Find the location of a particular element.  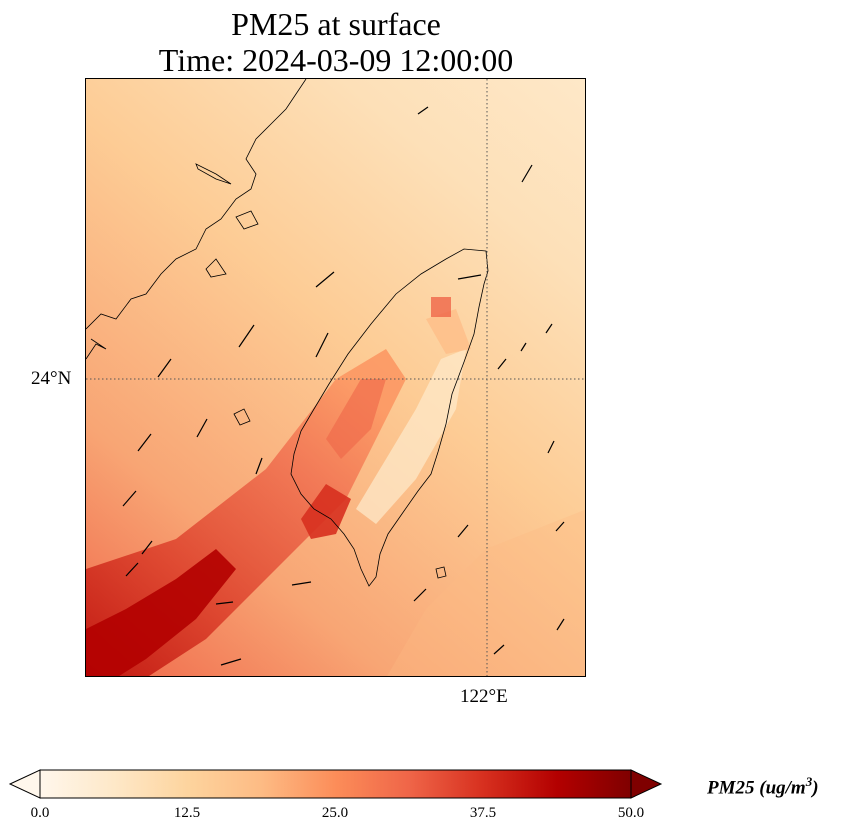

colorbar-tick-label: 12.5 is located at coordinates (187, 813).